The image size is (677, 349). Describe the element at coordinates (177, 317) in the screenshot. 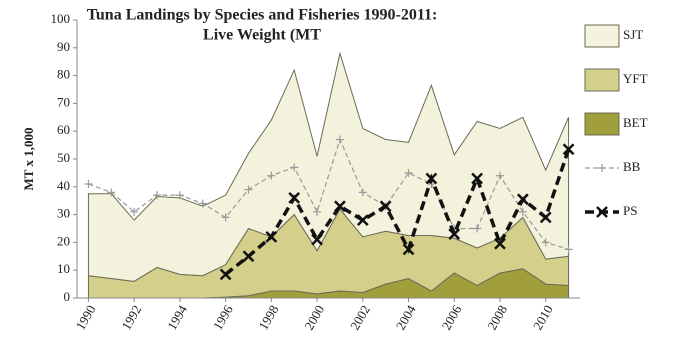

I see `x-tick-label: 1994` at that location.